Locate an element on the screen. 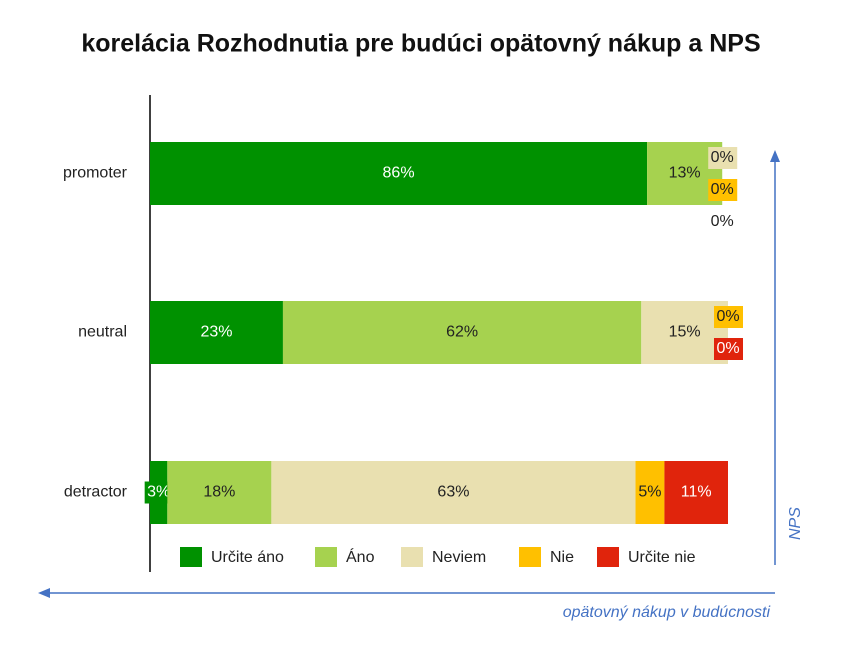 The image size is (843, 659). nps-annotation: NPS is located at coordinates (795, 523).